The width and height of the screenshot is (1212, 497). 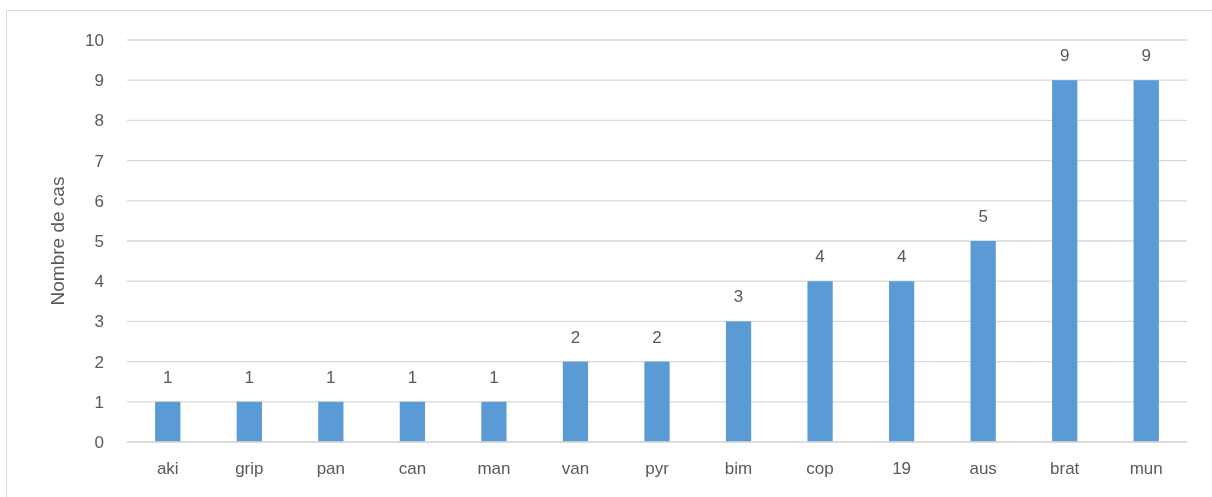 What do you see at coordinates (983, 469) in the screenshot?
I see `x-tick-label: aus` at bounding box center [983, 469].